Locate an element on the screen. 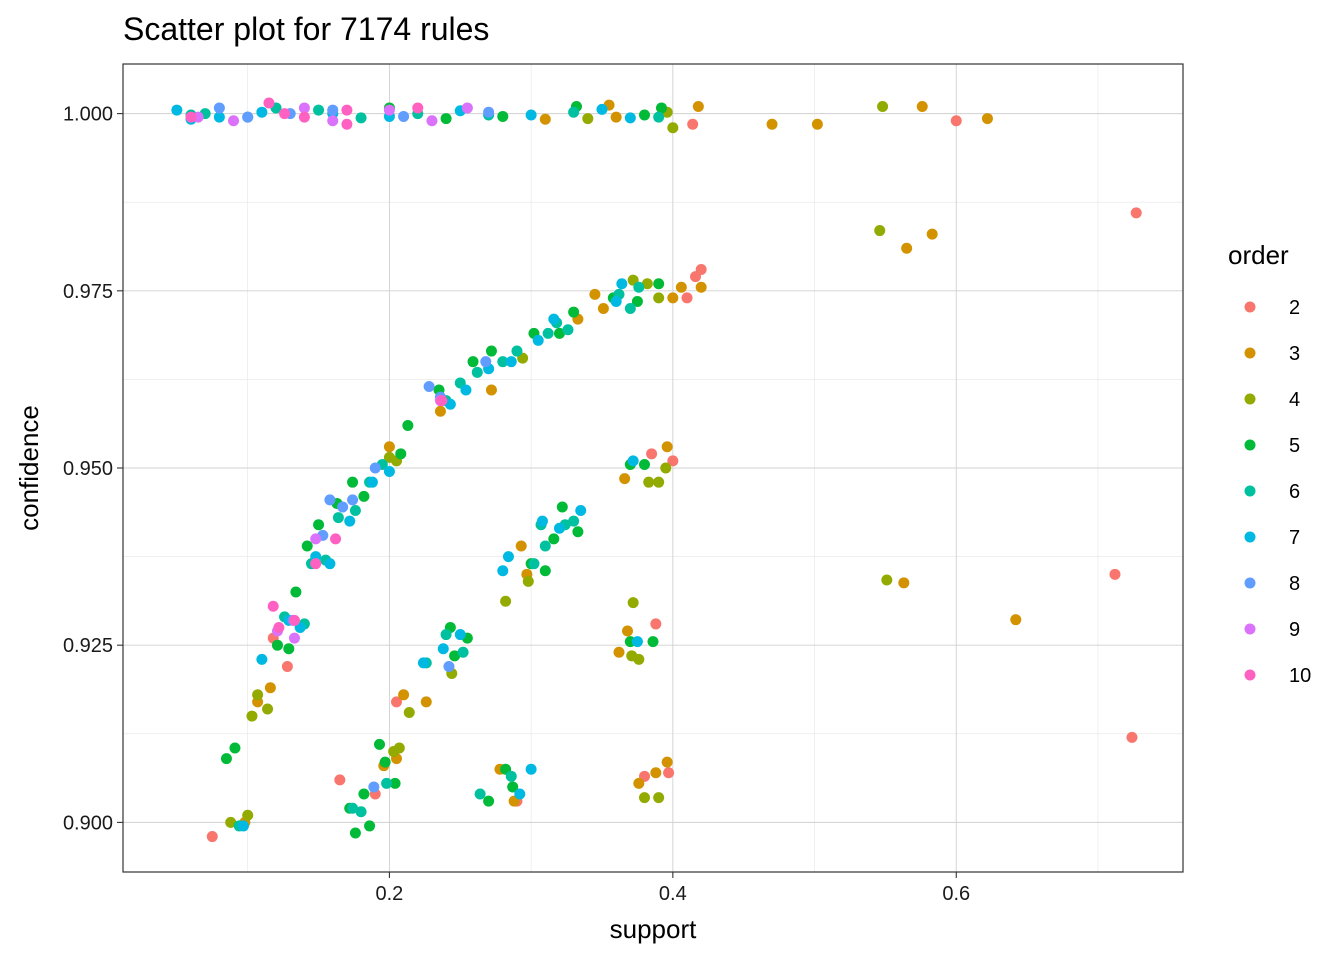 The image size is (1344, 960). legend-title: order is located at coordinates (1258, 255).